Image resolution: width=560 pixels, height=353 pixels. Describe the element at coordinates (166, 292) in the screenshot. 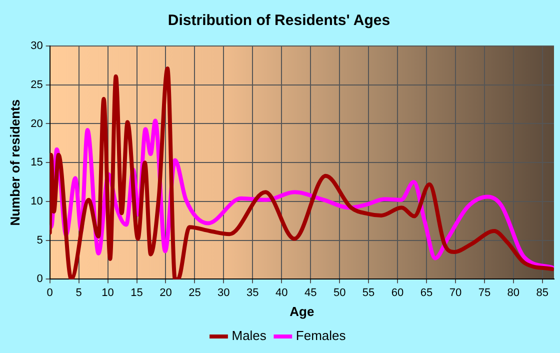

I see `x-tick-label: 20` at that location.